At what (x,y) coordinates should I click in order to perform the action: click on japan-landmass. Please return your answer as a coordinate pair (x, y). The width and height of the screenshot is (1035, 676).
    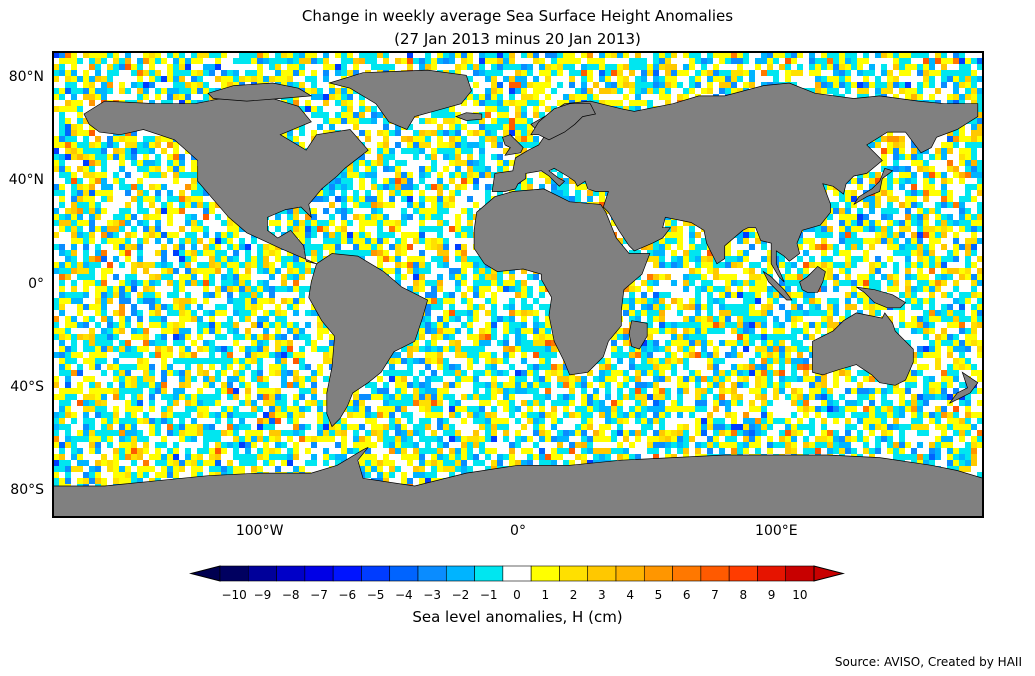
    Looking at the image, I should click on (873, 186).